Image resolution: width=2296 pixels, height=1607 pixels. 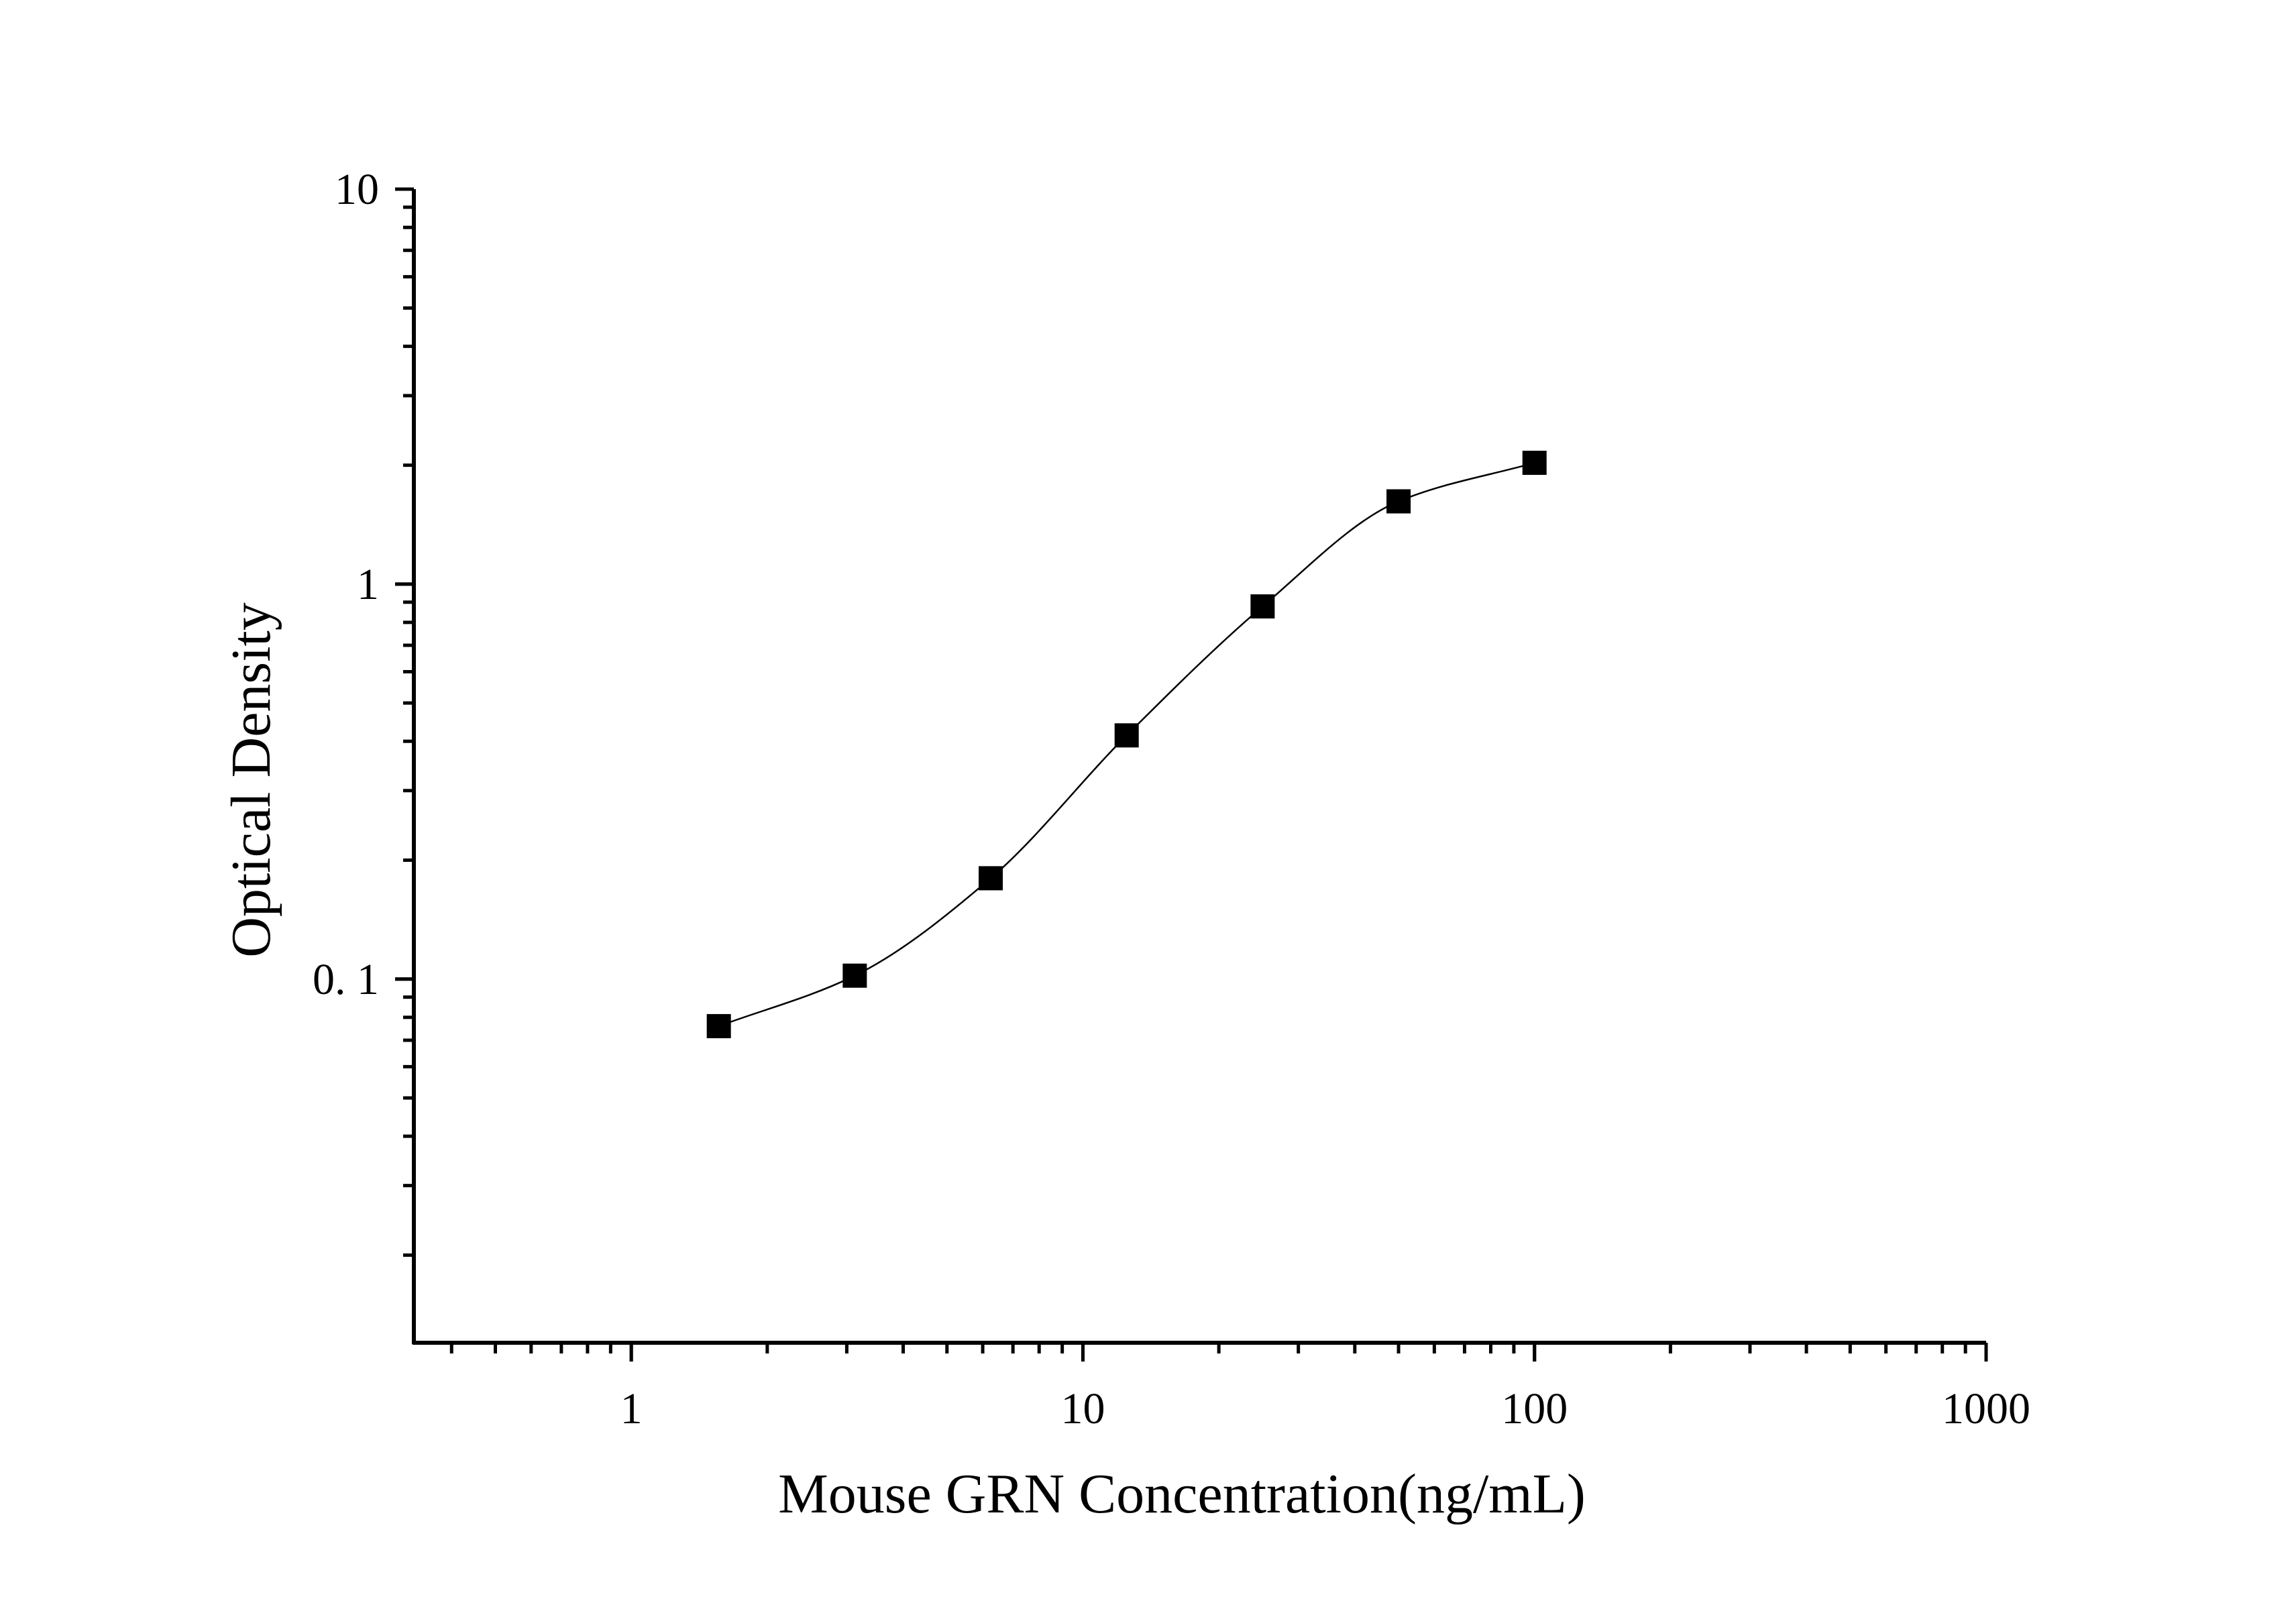 I want to click on x-tick-label: 100, so click(x=1534, y=1408).